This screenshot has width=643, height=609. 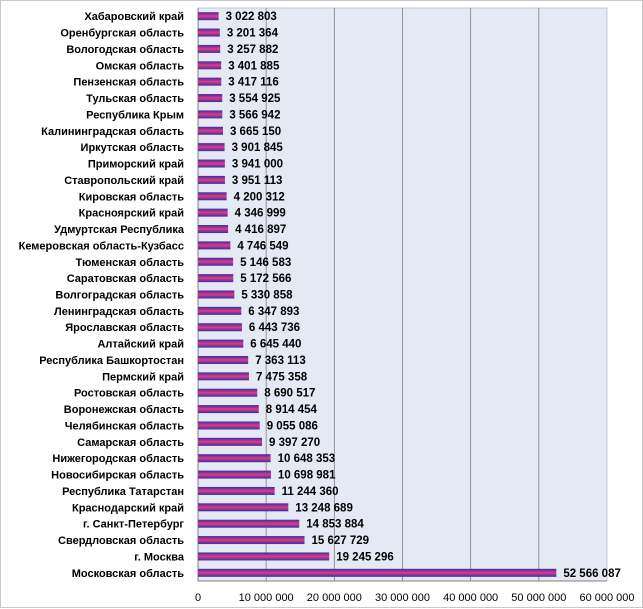 What do you see at coordinates (538, 598) in the screenshot?
I see `x-tick-label: 50 000 000` at bounding box center [538, 598].